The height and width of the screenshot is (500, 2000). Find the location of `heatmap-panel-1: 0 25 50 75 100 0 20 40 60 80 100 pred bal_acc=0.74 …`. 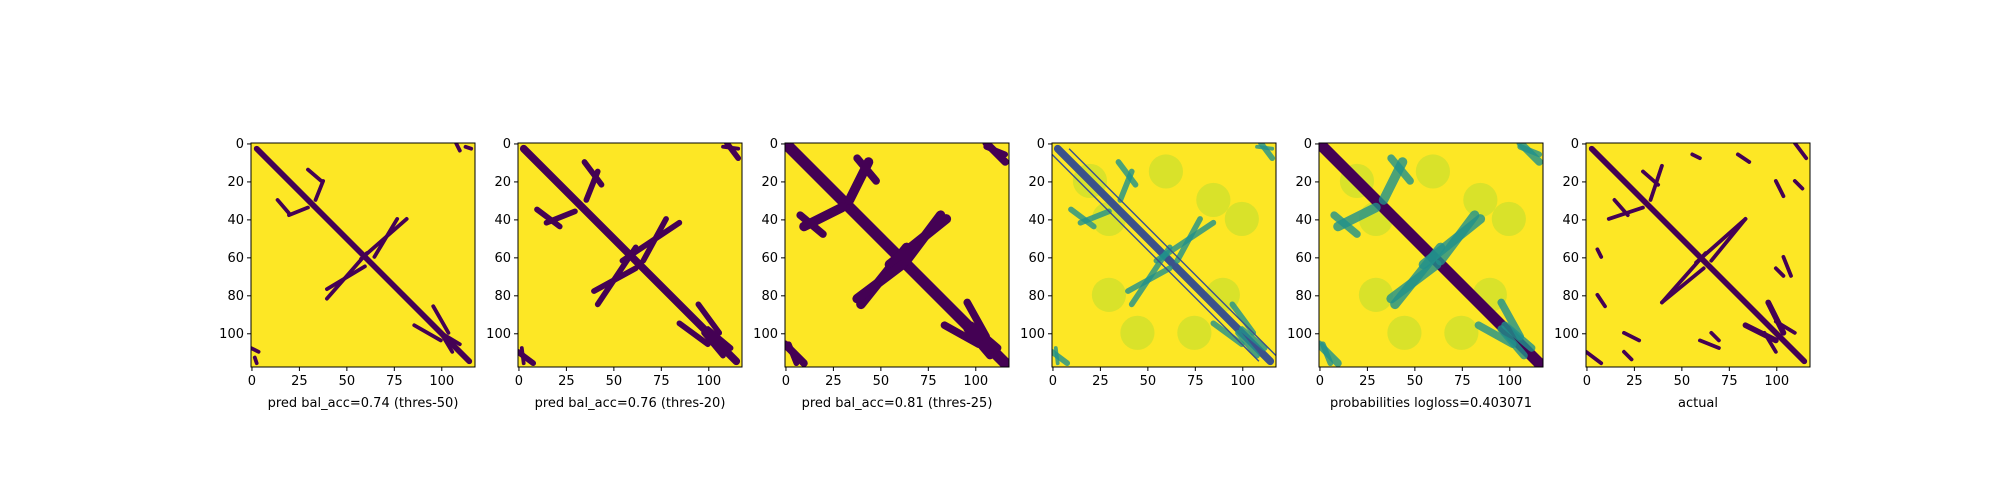

heatmap-panel-1: 0 25 50 75 100 0 20 40 60 80 100 pred bal_acc=0.74 … is located at coordinates (347, 274).